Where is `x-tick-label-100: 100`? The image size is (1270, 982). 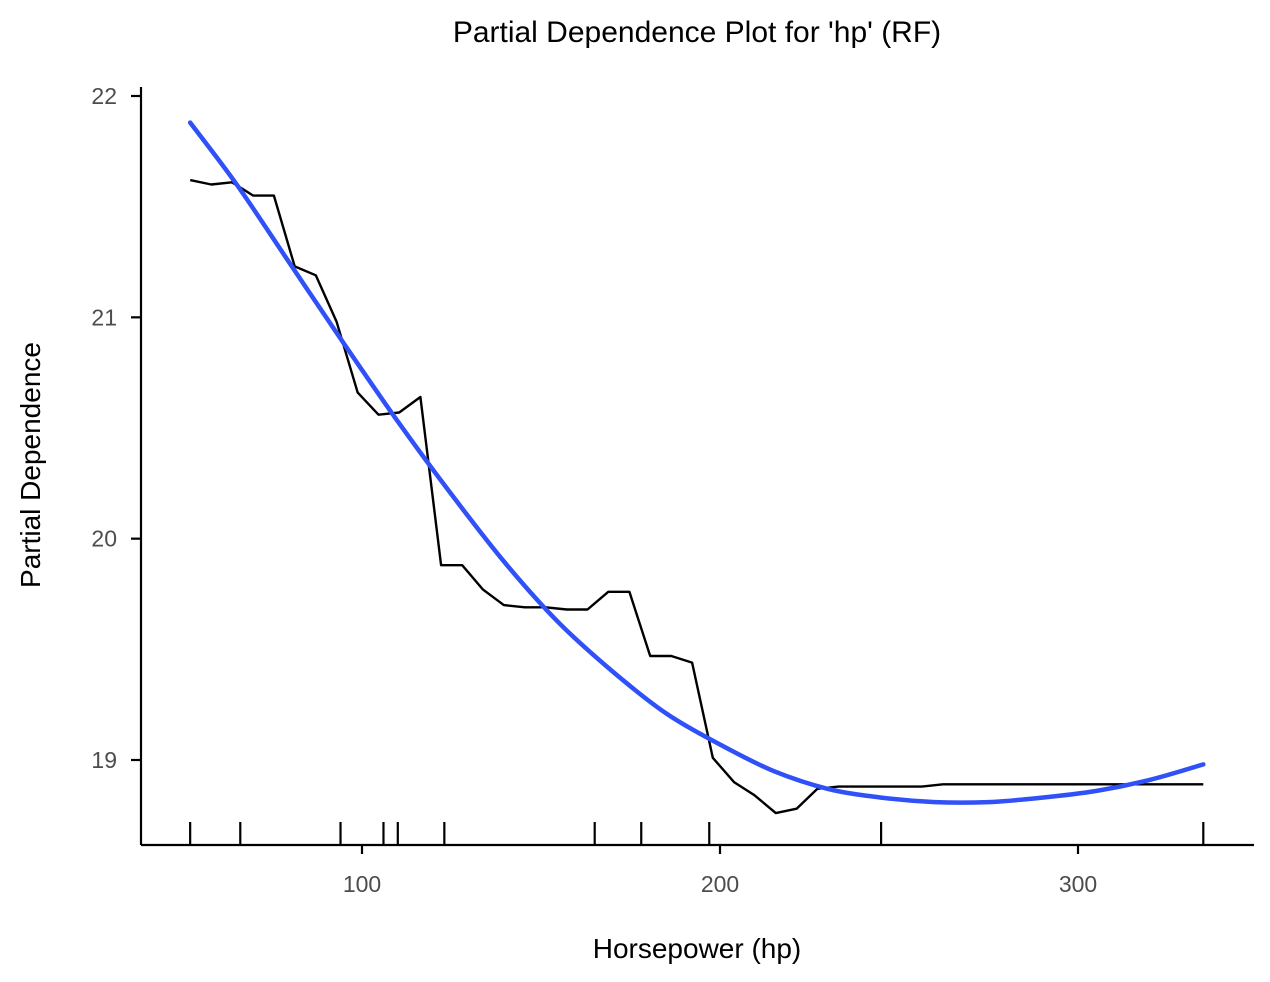 x-tick-label-100: 100 is located at coordinates (362, 884).